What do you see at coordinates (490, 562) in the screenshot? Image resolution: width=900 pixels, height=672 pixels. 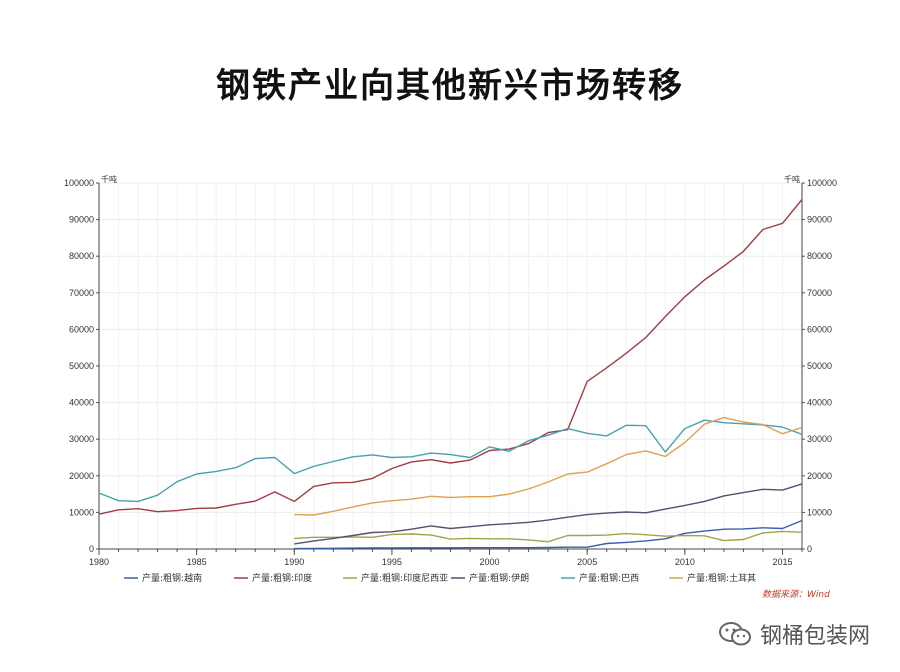 I see `x-tick-label: 2000` at bounding box center [490, 562].